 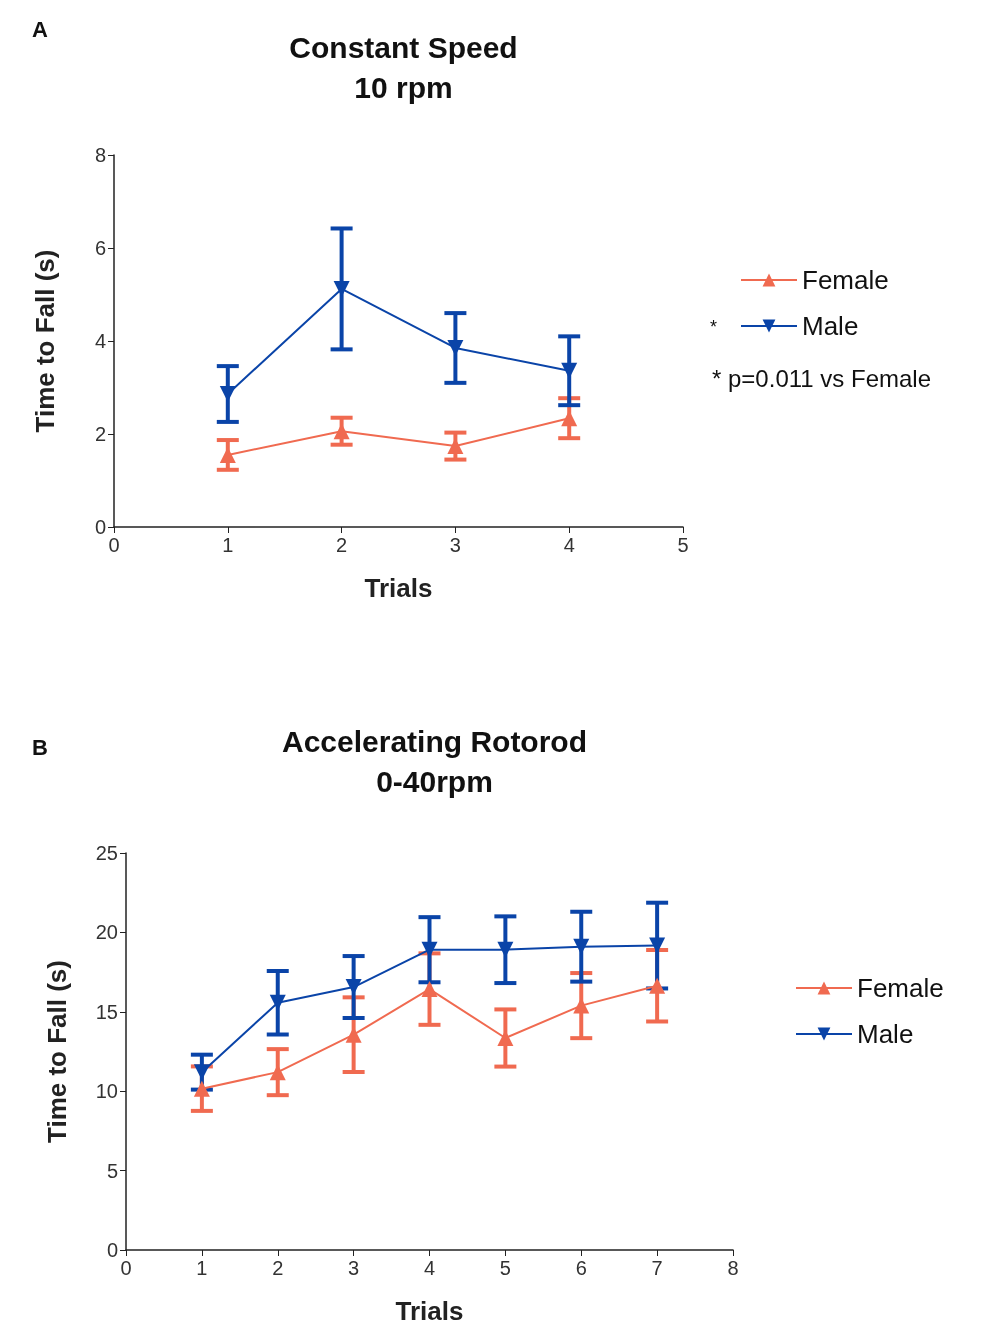 I want to click on y-tick-label: 2, so click(x=100, y=434).